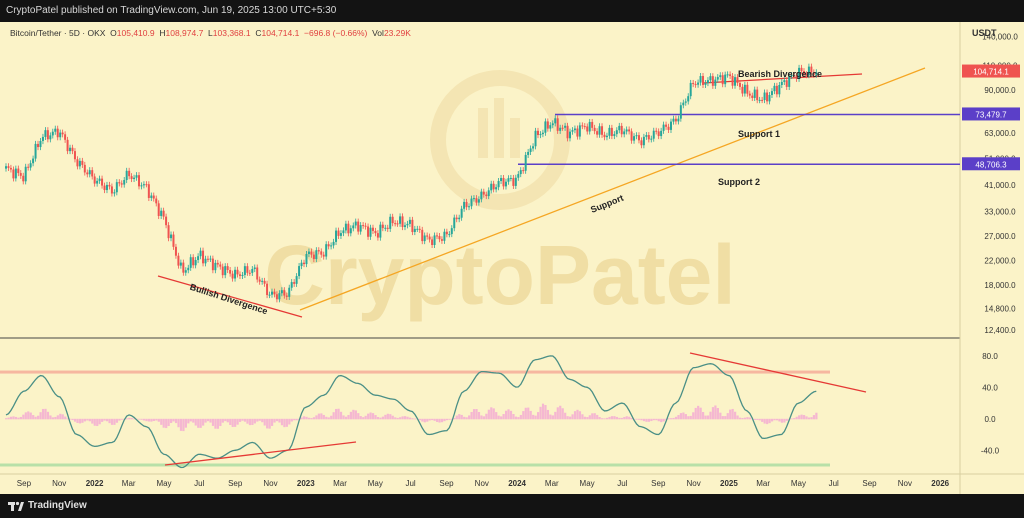 The image size is (1024, 518). What do you see at coordinates (991, 114) in the screenshot?
I see `price-axis-label-bg` at bounding box center [991, 114].